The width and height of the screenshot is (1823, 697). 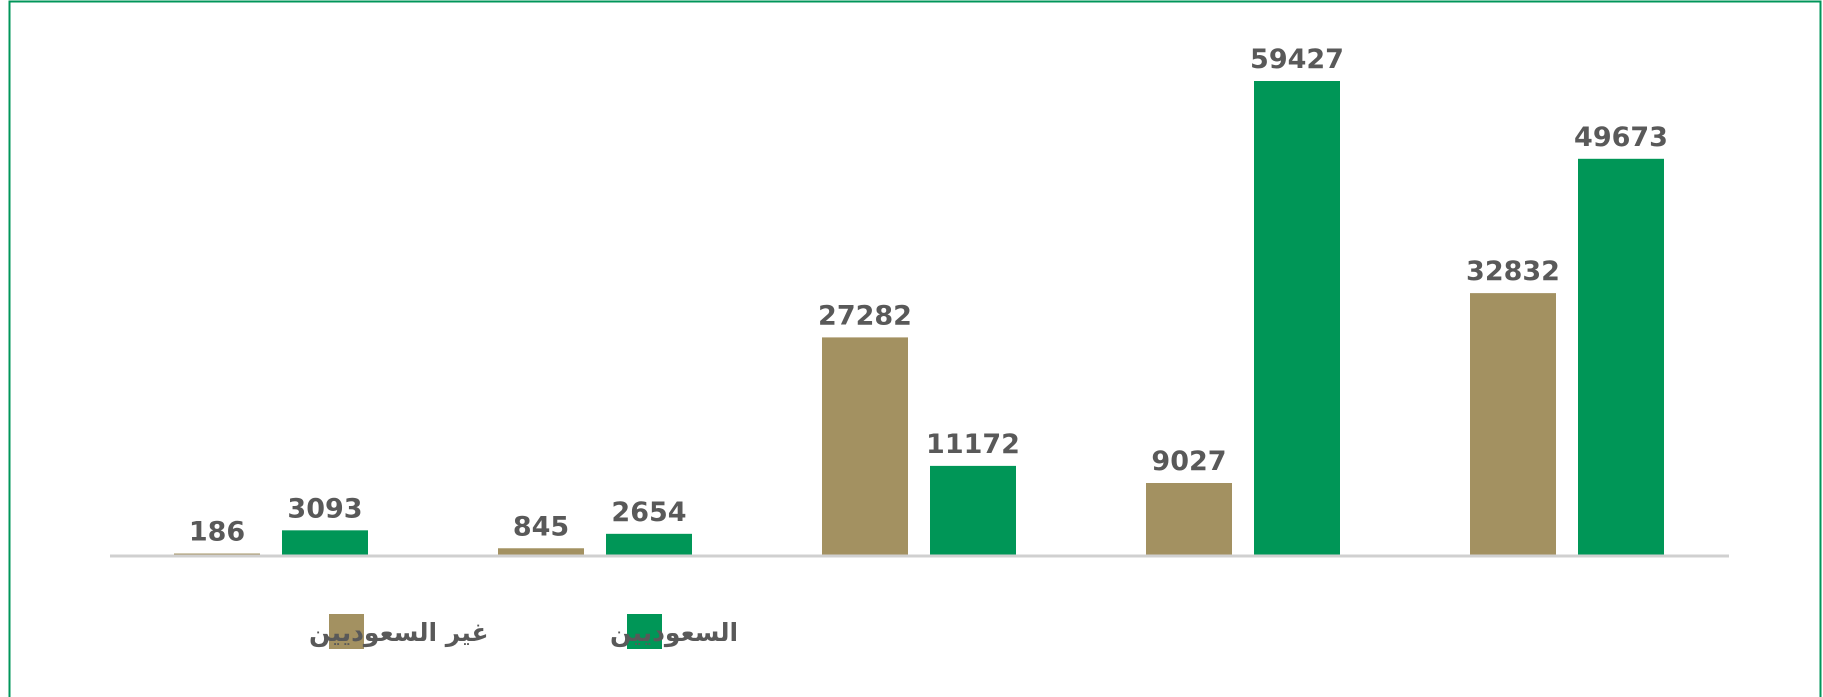 What do you see at coordinates (541, 526) in the screenshot?
I see `data-label: 845` at bounding box center [541, 526].